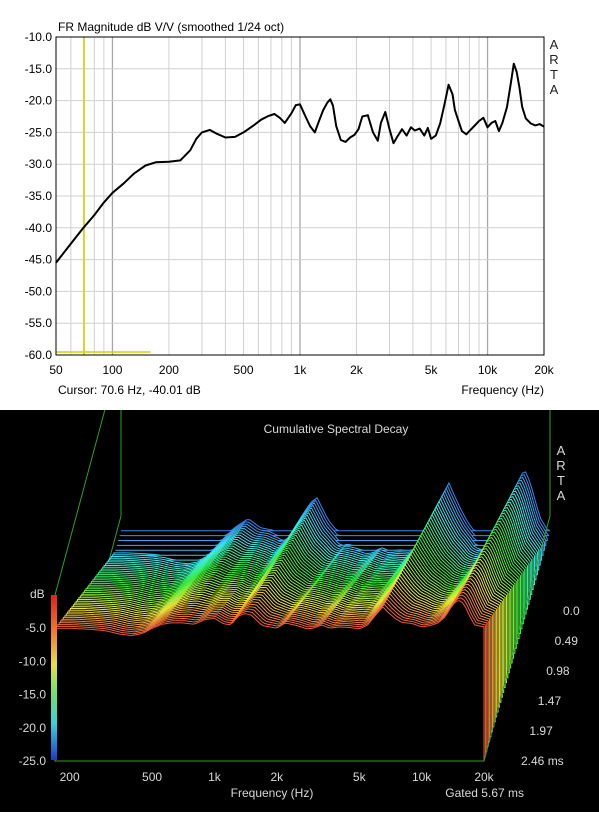  What do you see at coordinates (129, 390) in the screenshot?
I see `fr-cursor-readout: Cursor: 70.6 Hz, -40.01 dB` at bounding box center [129, 390].